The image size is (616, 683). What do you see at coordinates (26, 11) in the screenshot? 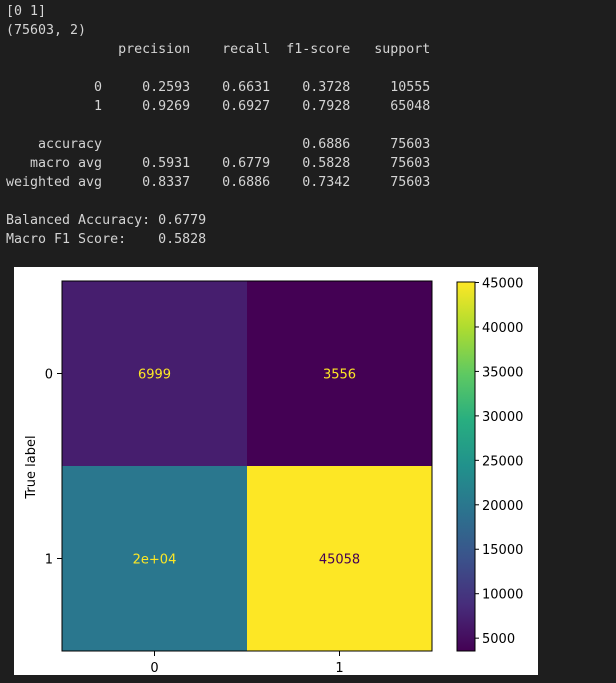
I see `console-line: [0 1]` at bounding box center [26, 11].